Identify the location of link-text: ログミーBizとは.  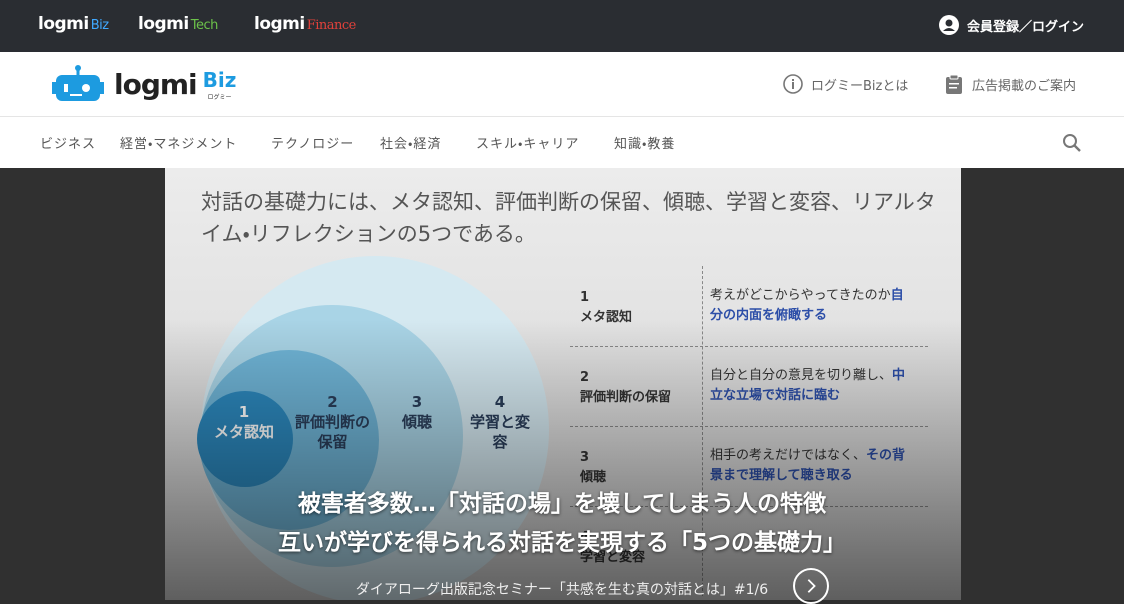
(860, 86).